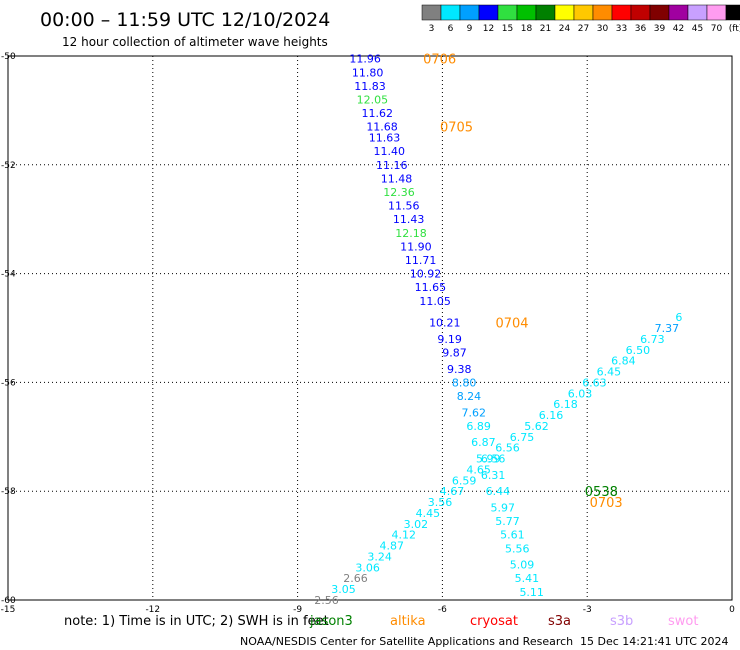 This screenshot has width=740, height=650. What do you see at coordinates (511, 324) in the screenshot?
I see `track-time-label: 0704` at bounding box center [511, 324].